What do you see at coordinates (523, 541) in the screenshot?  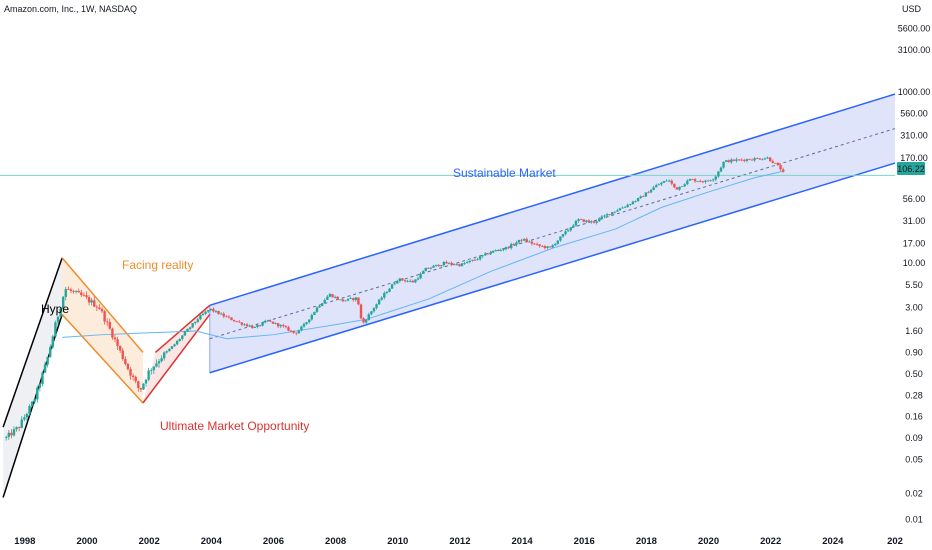 I see `x-tick-label: 2014` at bounding box center [523, 541].